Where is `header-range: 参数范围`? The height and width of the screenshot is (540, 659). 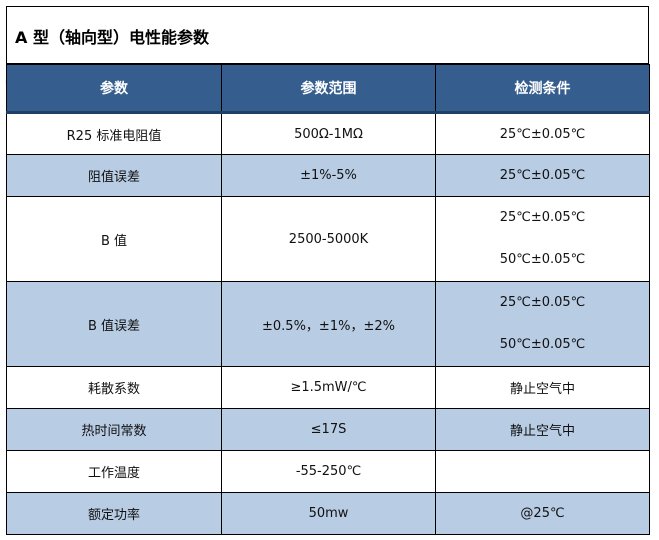 header-range: 参数范围 is located at coordinates (328, 89).